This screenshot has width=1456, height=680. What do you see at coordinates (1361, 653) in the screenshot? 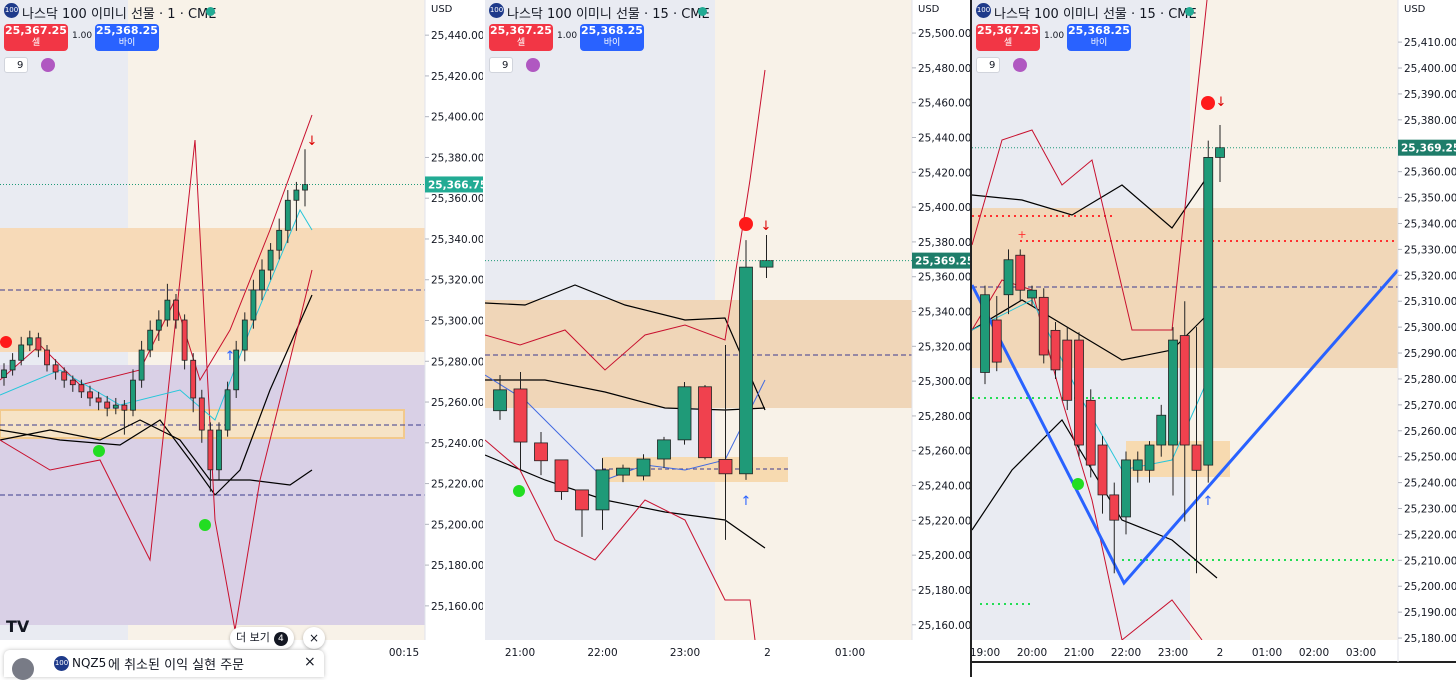
I see `x-tick-label: 03:00` at bounding box center [1361, 653].